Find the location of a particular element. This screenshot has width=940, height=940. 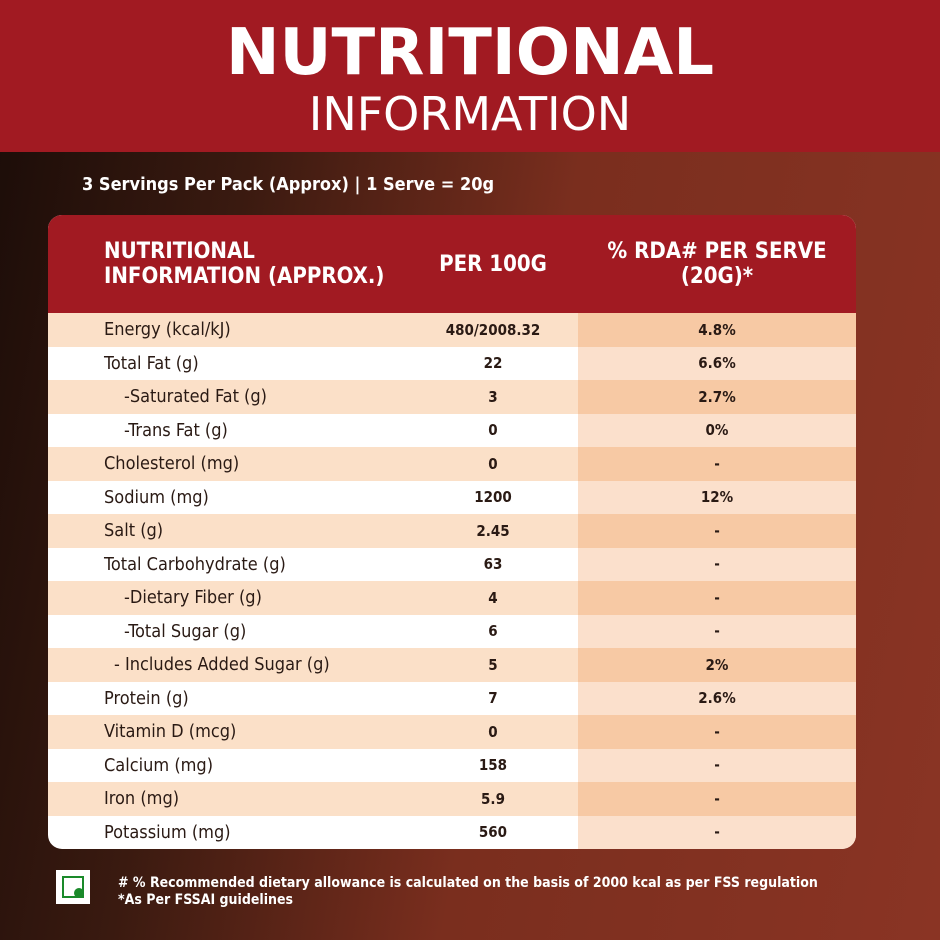

cell: 12% is located at coordinates (717, 497).